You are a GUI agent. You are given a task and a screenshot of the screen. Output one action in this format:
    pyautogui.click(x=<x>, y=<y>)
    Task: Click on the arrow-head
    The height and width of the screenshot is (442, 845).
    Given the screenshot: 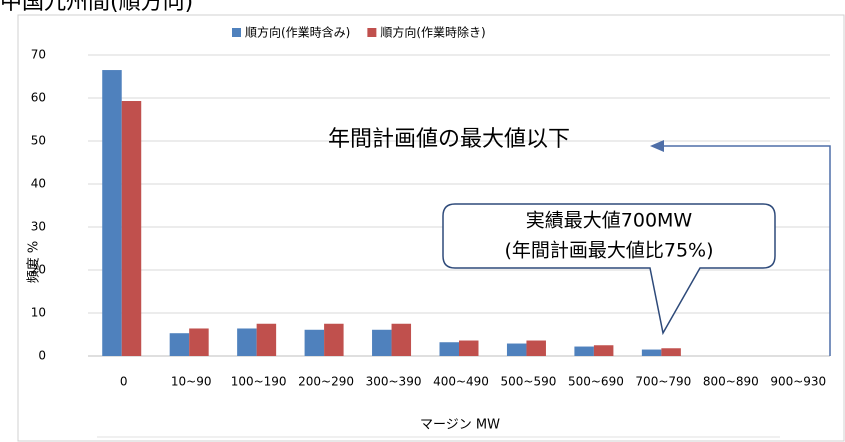 What is the action you would take?
    pyautogui.click(x=657, y=146)
    